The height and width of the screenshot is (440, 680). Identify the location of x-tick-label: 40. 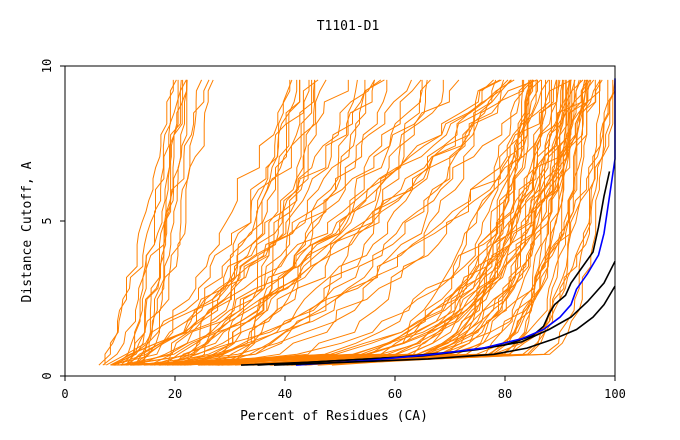
(285, 394).